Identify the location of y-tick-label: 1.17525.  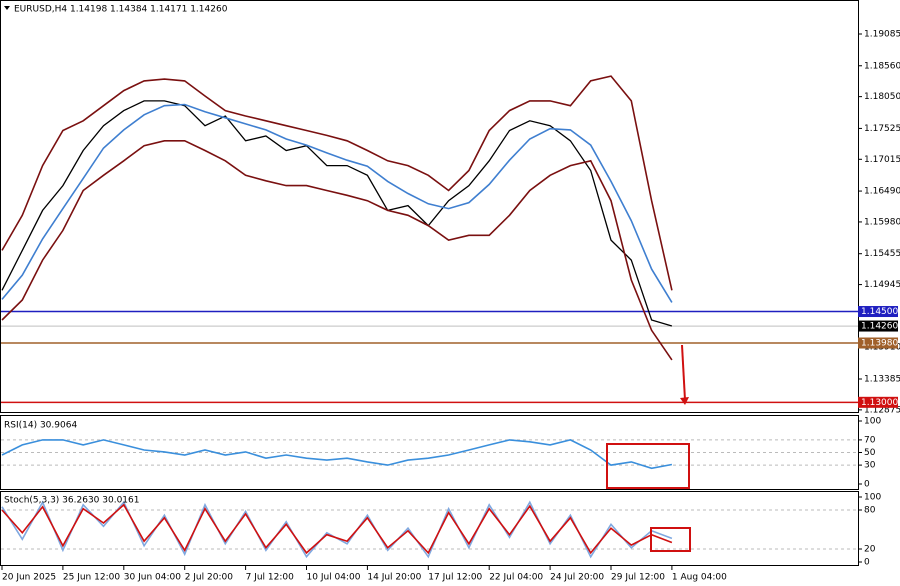
(882, 129).